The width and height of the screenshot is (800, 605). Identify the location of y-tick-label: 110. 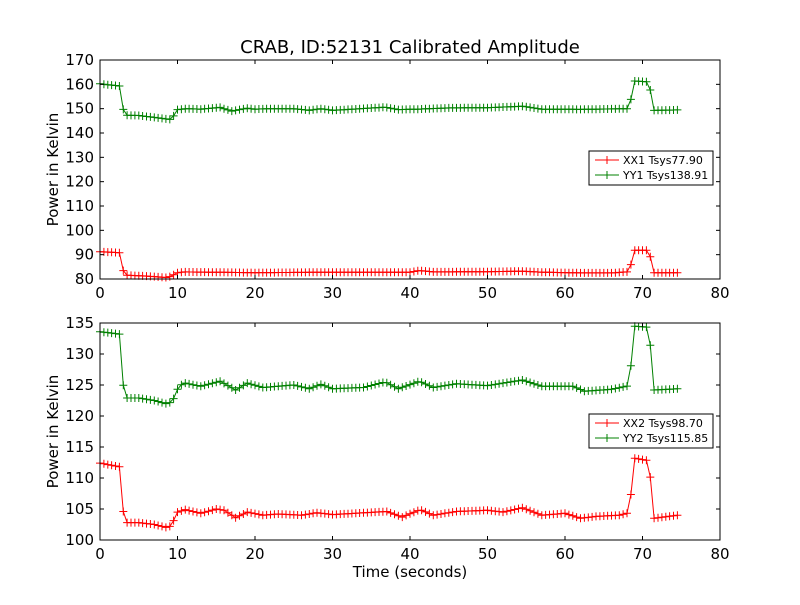
(79, 206).